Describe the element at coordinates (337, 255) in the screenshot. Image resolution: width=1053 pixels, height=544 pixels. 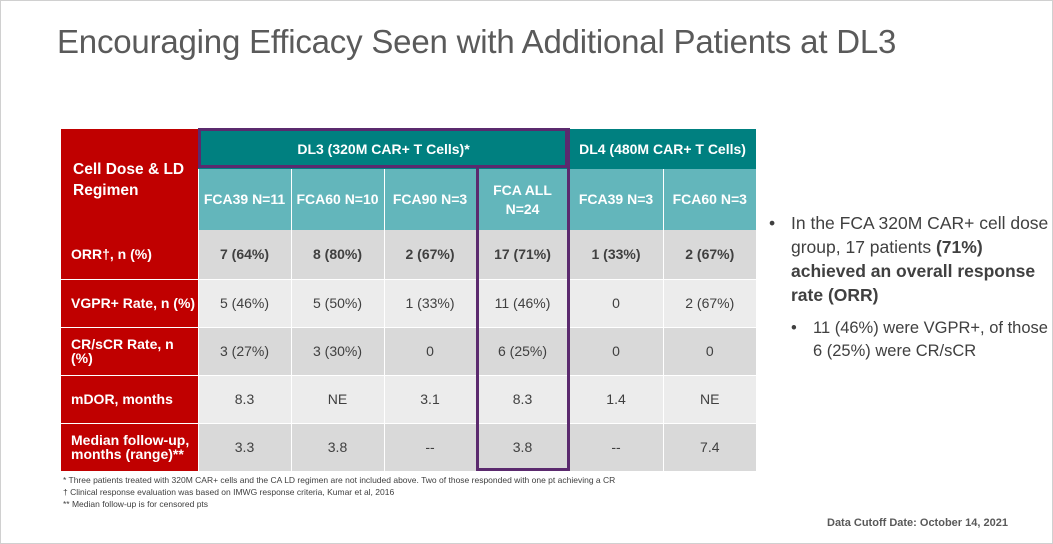
I see `table-cell: 8 (80%)` at that location.